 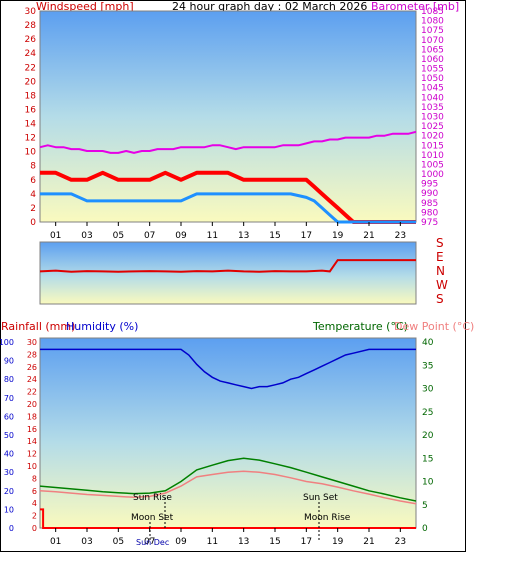 What do you see at coordinates (33, 195) in the screenshot?
I see `windspeed-tick-label: 4` at bounding box center [33, 195].